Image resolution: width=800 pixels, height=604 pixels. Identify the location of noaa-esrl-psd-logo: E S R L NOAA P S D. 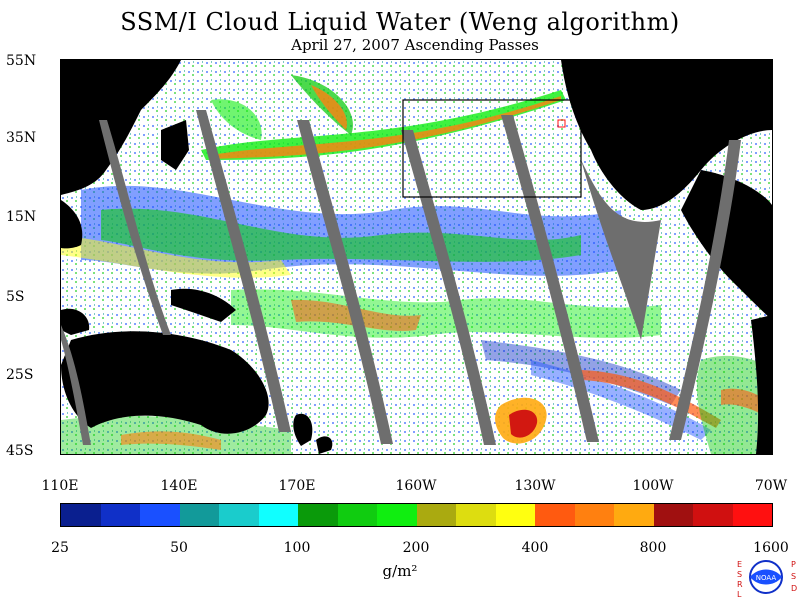
(766, 577).